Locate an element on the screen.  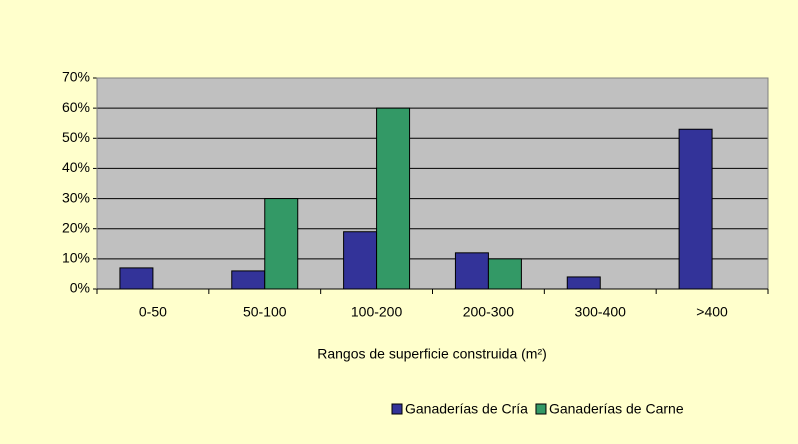
x-tick-label: >400 is located at coordinates (712, 312).